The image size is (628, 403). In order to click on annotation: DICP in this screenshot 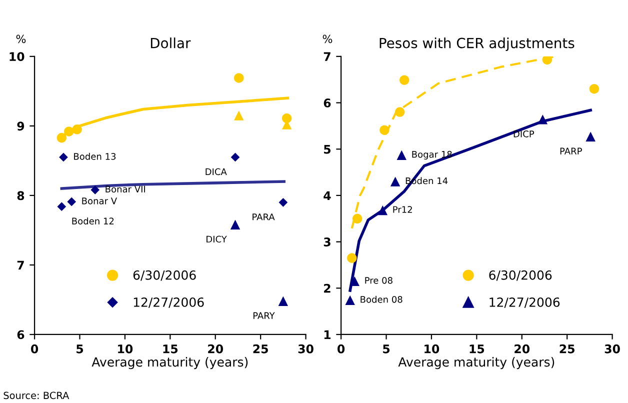, I will do `click(524, 134)`.